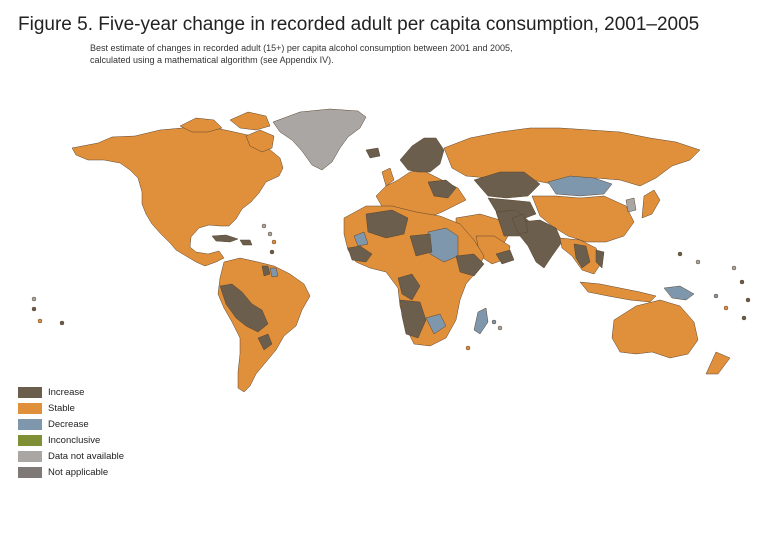 Image resolution: width=768 pixels, height=541 pixels. What do you see at coordinates (470, 265) in the screenshot?
I see `ethiopia-region` at bounding box center [470, 265].